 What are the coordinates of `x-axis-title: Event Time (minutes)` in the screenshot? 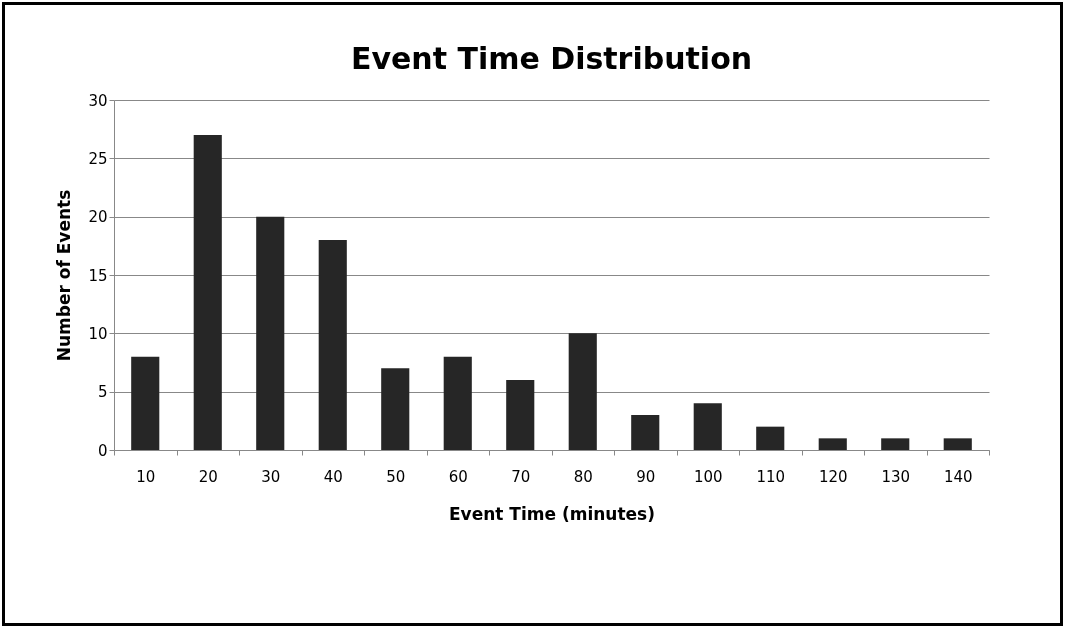 It's located at (552, 513).